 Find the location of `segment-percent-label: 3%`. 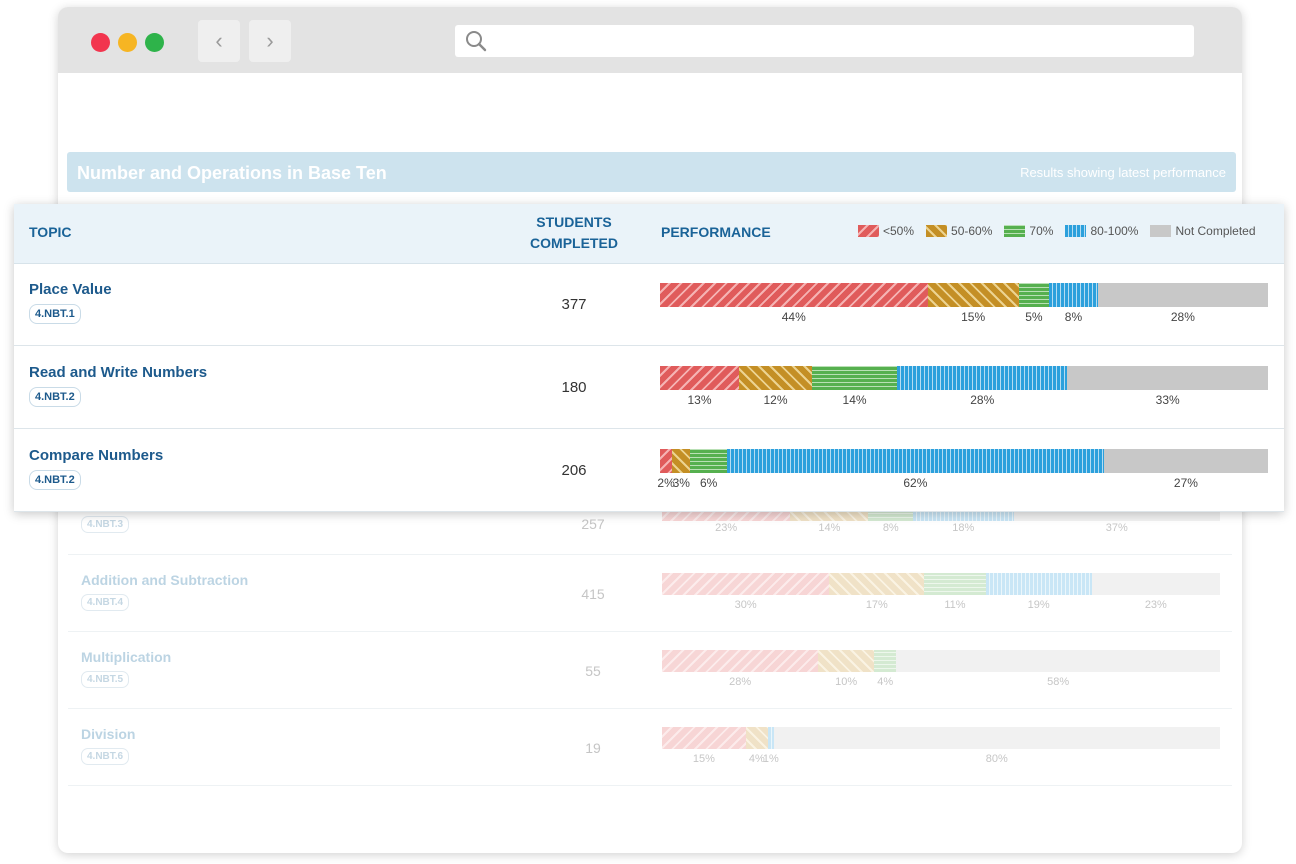

segment-percent-label: 3% is located at coordinates (681, 483).